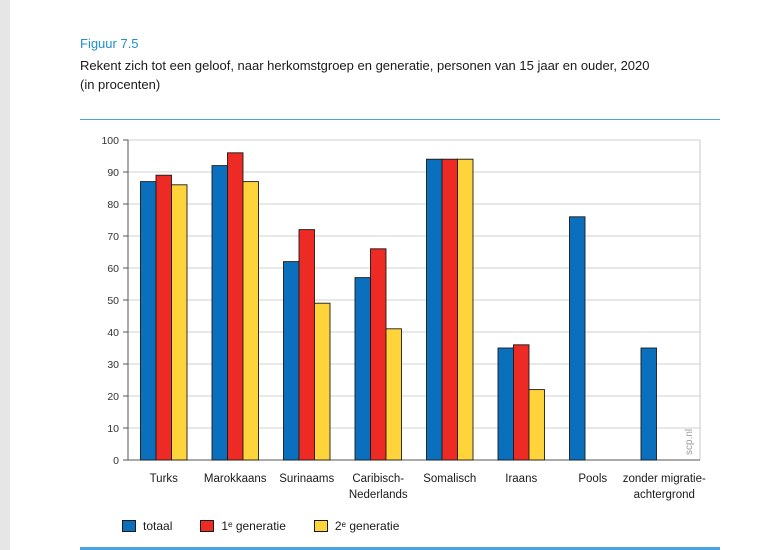 The height and width of the screenshot is (550, 778). Describe the element at coordinates (664, 495) in the screenshot. I see `category-label: achtergrond` at that location.